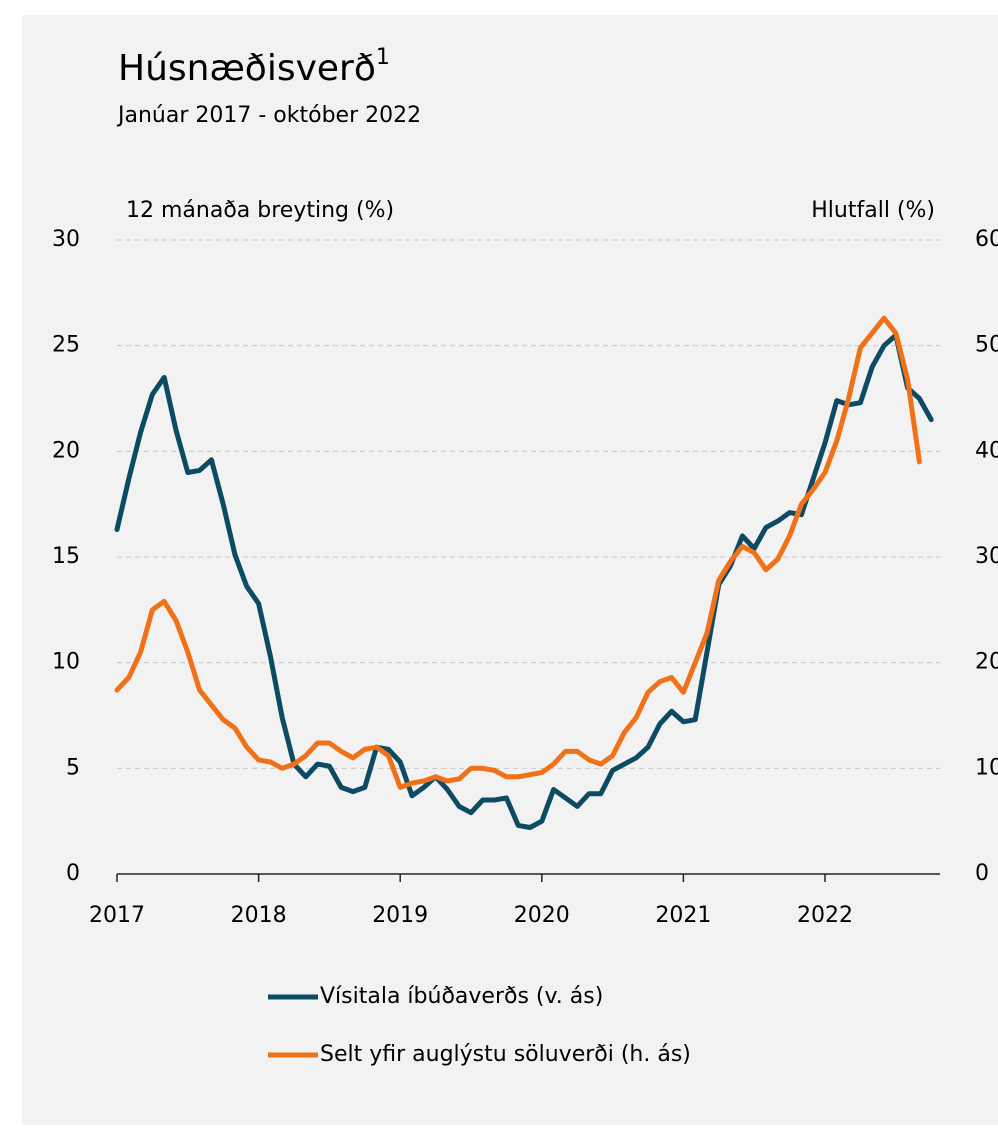  I want to click on x-tick-label: 2018, so click(259, 915).